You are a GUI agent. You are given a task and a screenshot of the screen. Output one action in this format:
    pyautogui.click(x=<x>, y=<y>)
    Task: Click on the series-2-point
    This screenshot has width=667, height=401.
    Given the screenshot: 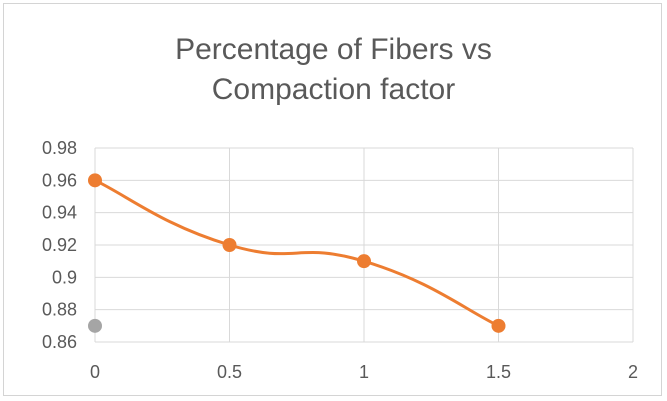 What is the action you would take?
    pyautogui.click(x=95, y=325)
    